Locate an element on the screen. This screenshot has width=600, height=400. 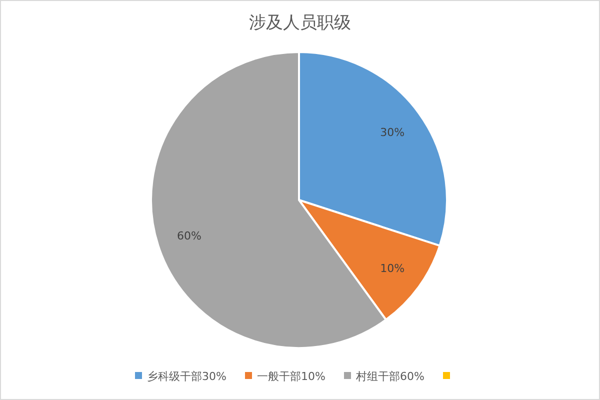
data-label: 10% is located at coordinates (392, 268).